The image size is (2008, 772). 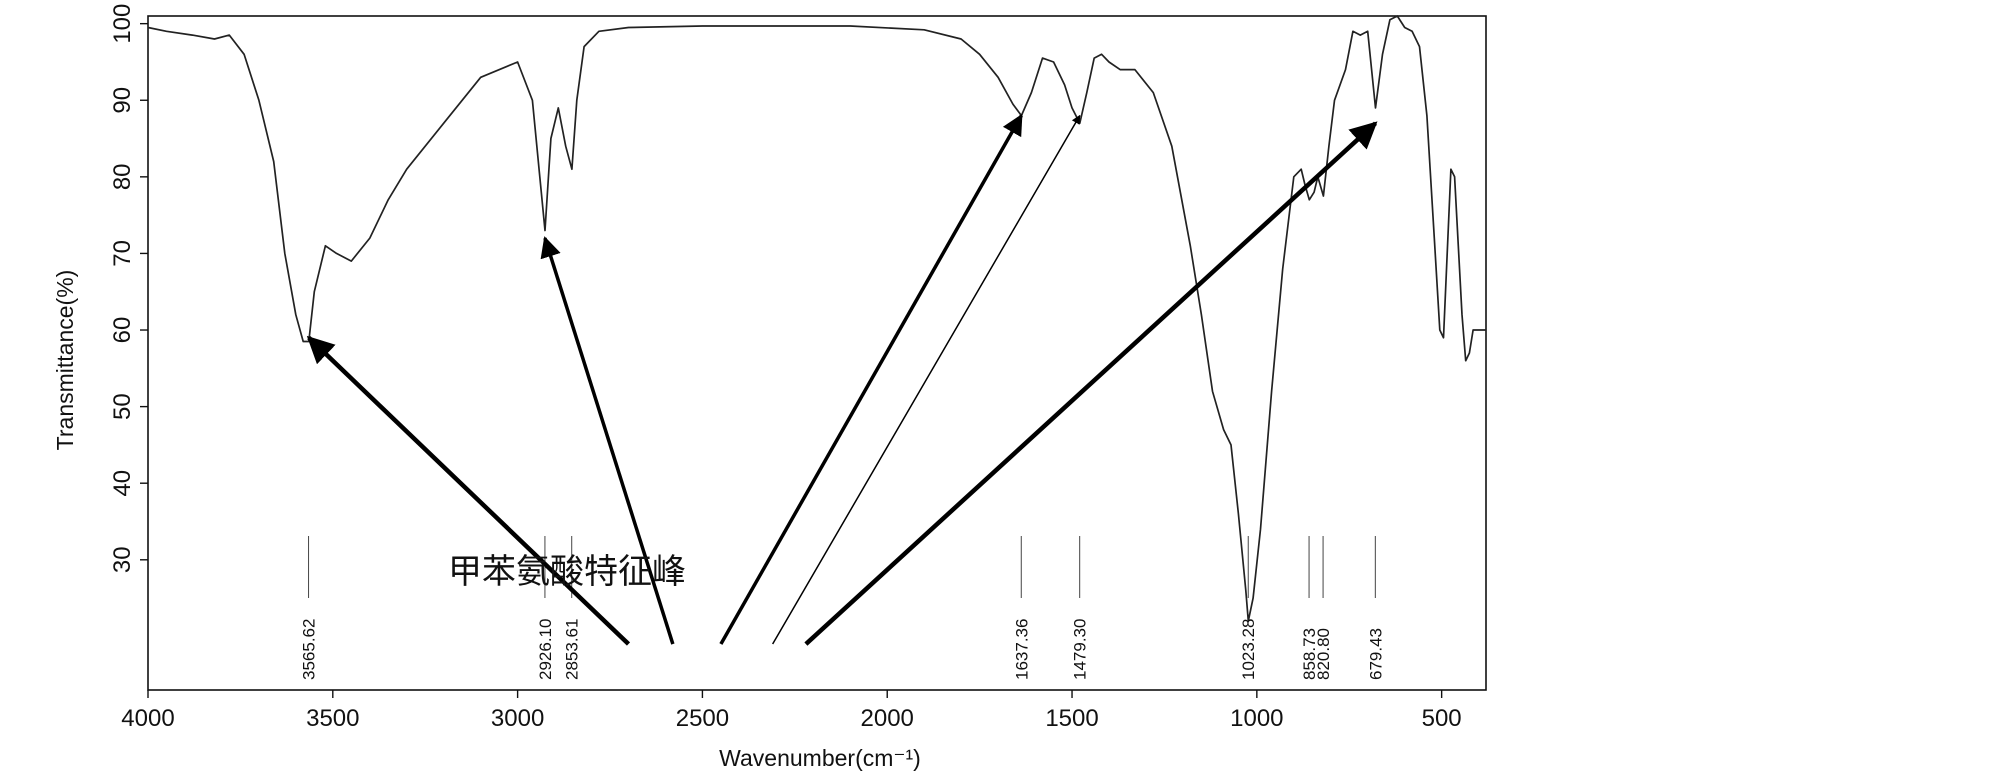 What do you see at coordinates (887, 718) in the screenshot?
I see `x-tick-label: 2000` at bounding box center [887, 718].